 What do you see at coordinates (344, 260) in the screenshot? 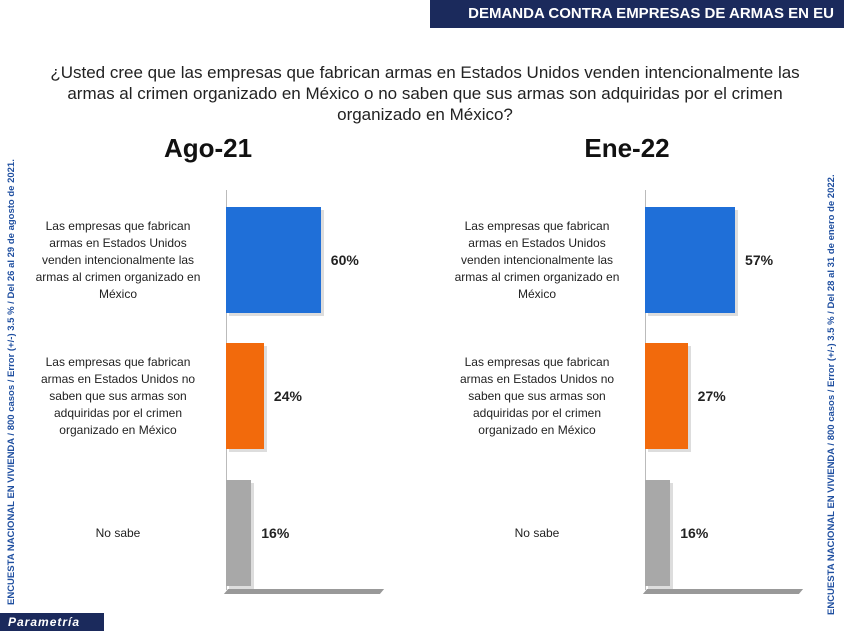
I see `value-label: 60%` at bounding box center [344, 260].